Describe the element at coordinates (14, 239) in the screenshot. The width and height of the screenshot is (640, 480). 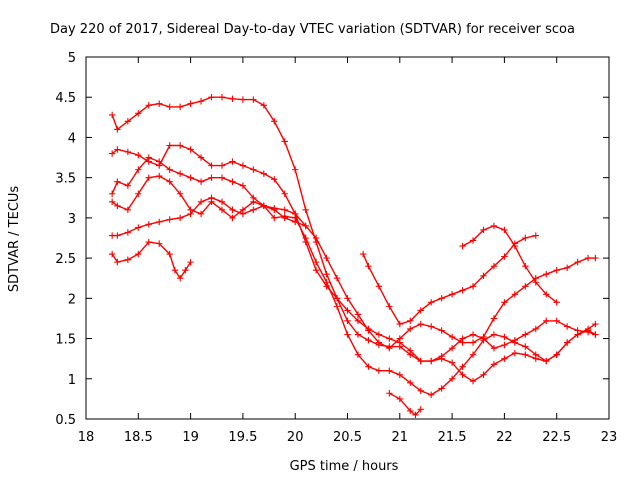
I see `y-axis-label: SDTVAR / TECUs` at that location.